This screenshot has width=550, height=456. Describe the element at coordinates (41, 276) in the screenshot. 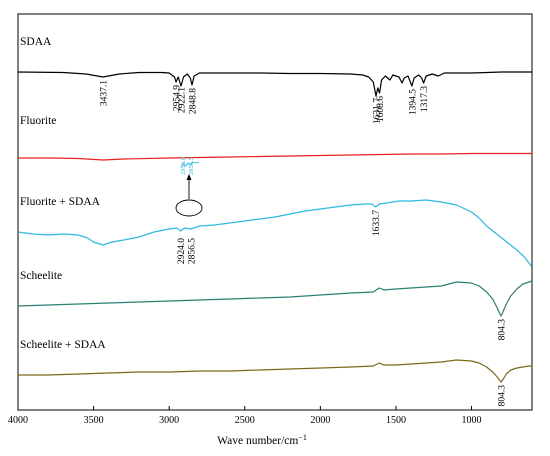

I see `series-label: Scheelite` at that location.